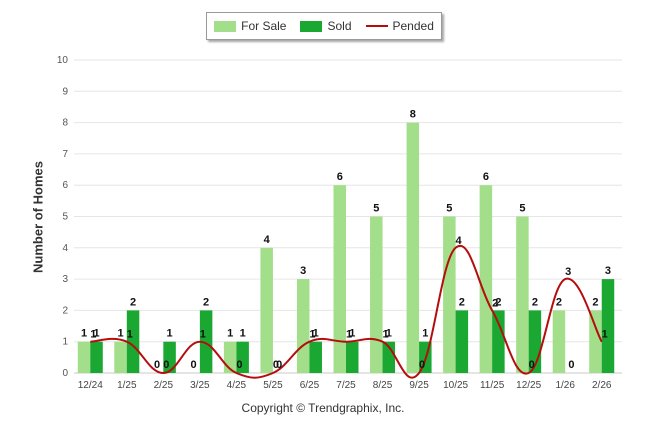 Image resolution: width=646 pixels, height=434 pixels. What do you see at coordinates (528, 385) in the screenshot?
I see `x-tick-label: 12/25` at bounding box center [528, 385].